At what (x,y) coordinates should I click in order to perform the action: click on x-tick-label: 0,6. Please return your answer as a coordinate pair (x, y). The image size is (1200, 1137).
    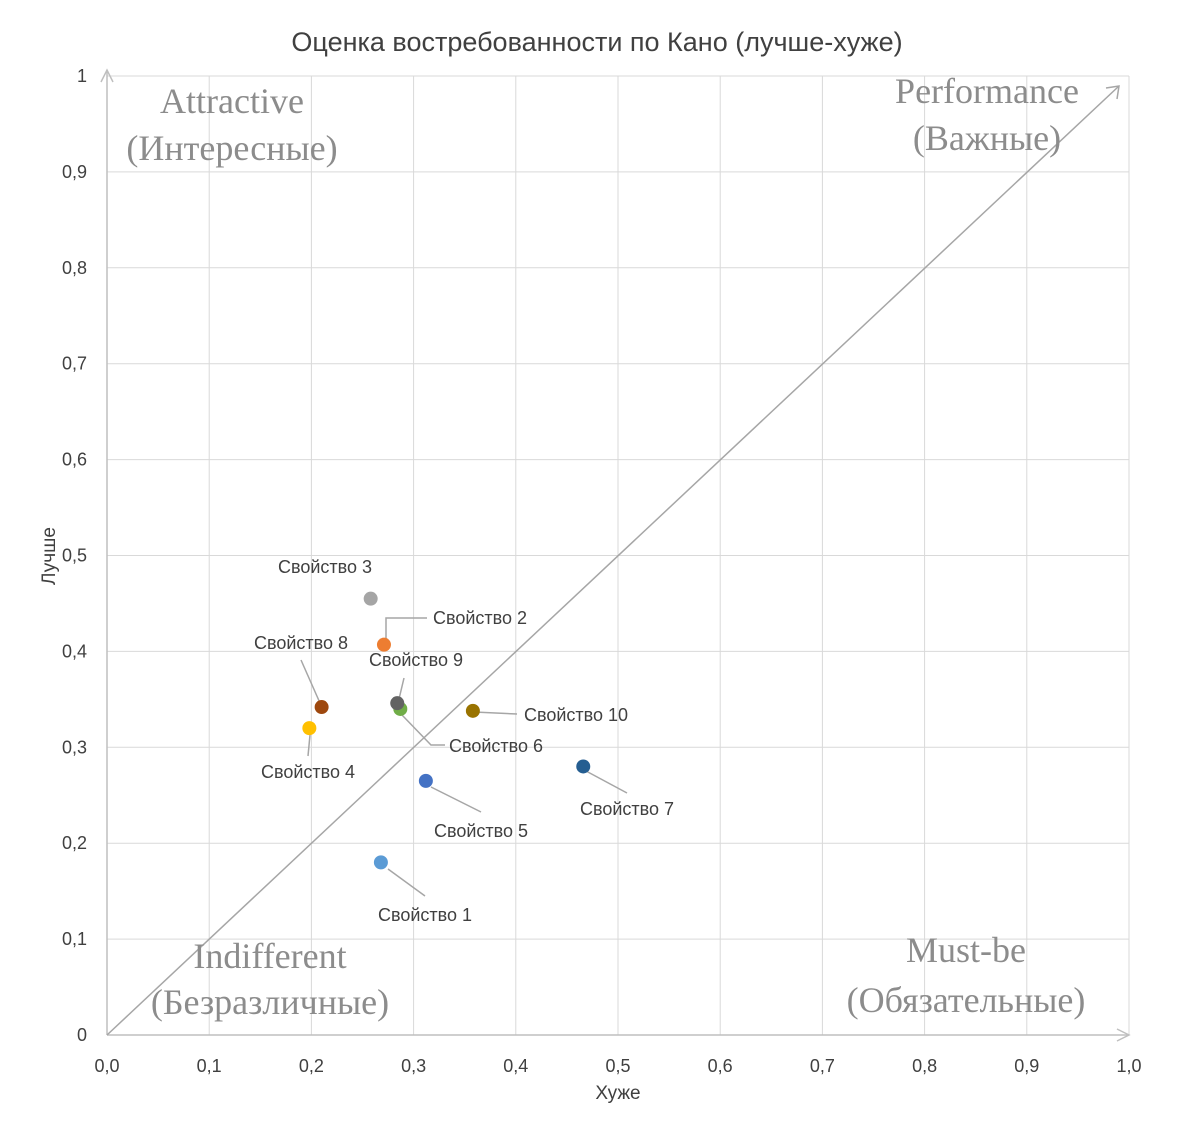
    Looking at the image, I should click on (720, 1066).